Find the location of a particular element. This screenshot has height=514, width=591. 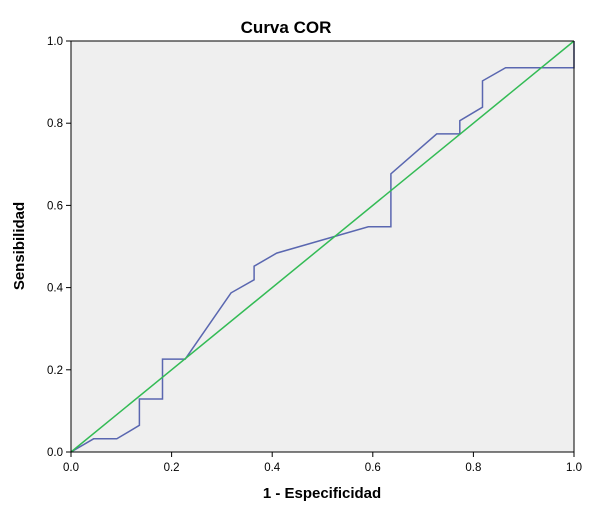

y-tick-label: 1.0 is located at coordinates (55, 42).